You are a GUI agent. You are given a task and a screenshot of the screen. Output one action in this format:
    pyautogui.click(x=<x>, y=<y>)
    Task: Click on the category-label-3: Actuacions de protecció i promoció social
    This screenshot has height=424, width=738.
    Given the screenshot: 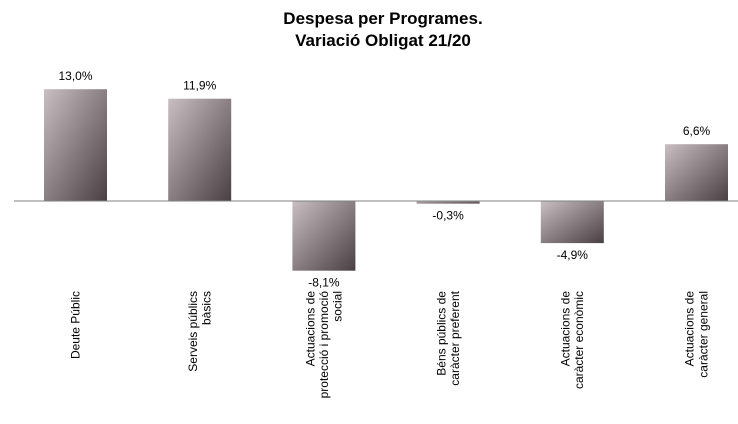 What is the action you would take?
    pyautogui.click(x=323, y=345)
    